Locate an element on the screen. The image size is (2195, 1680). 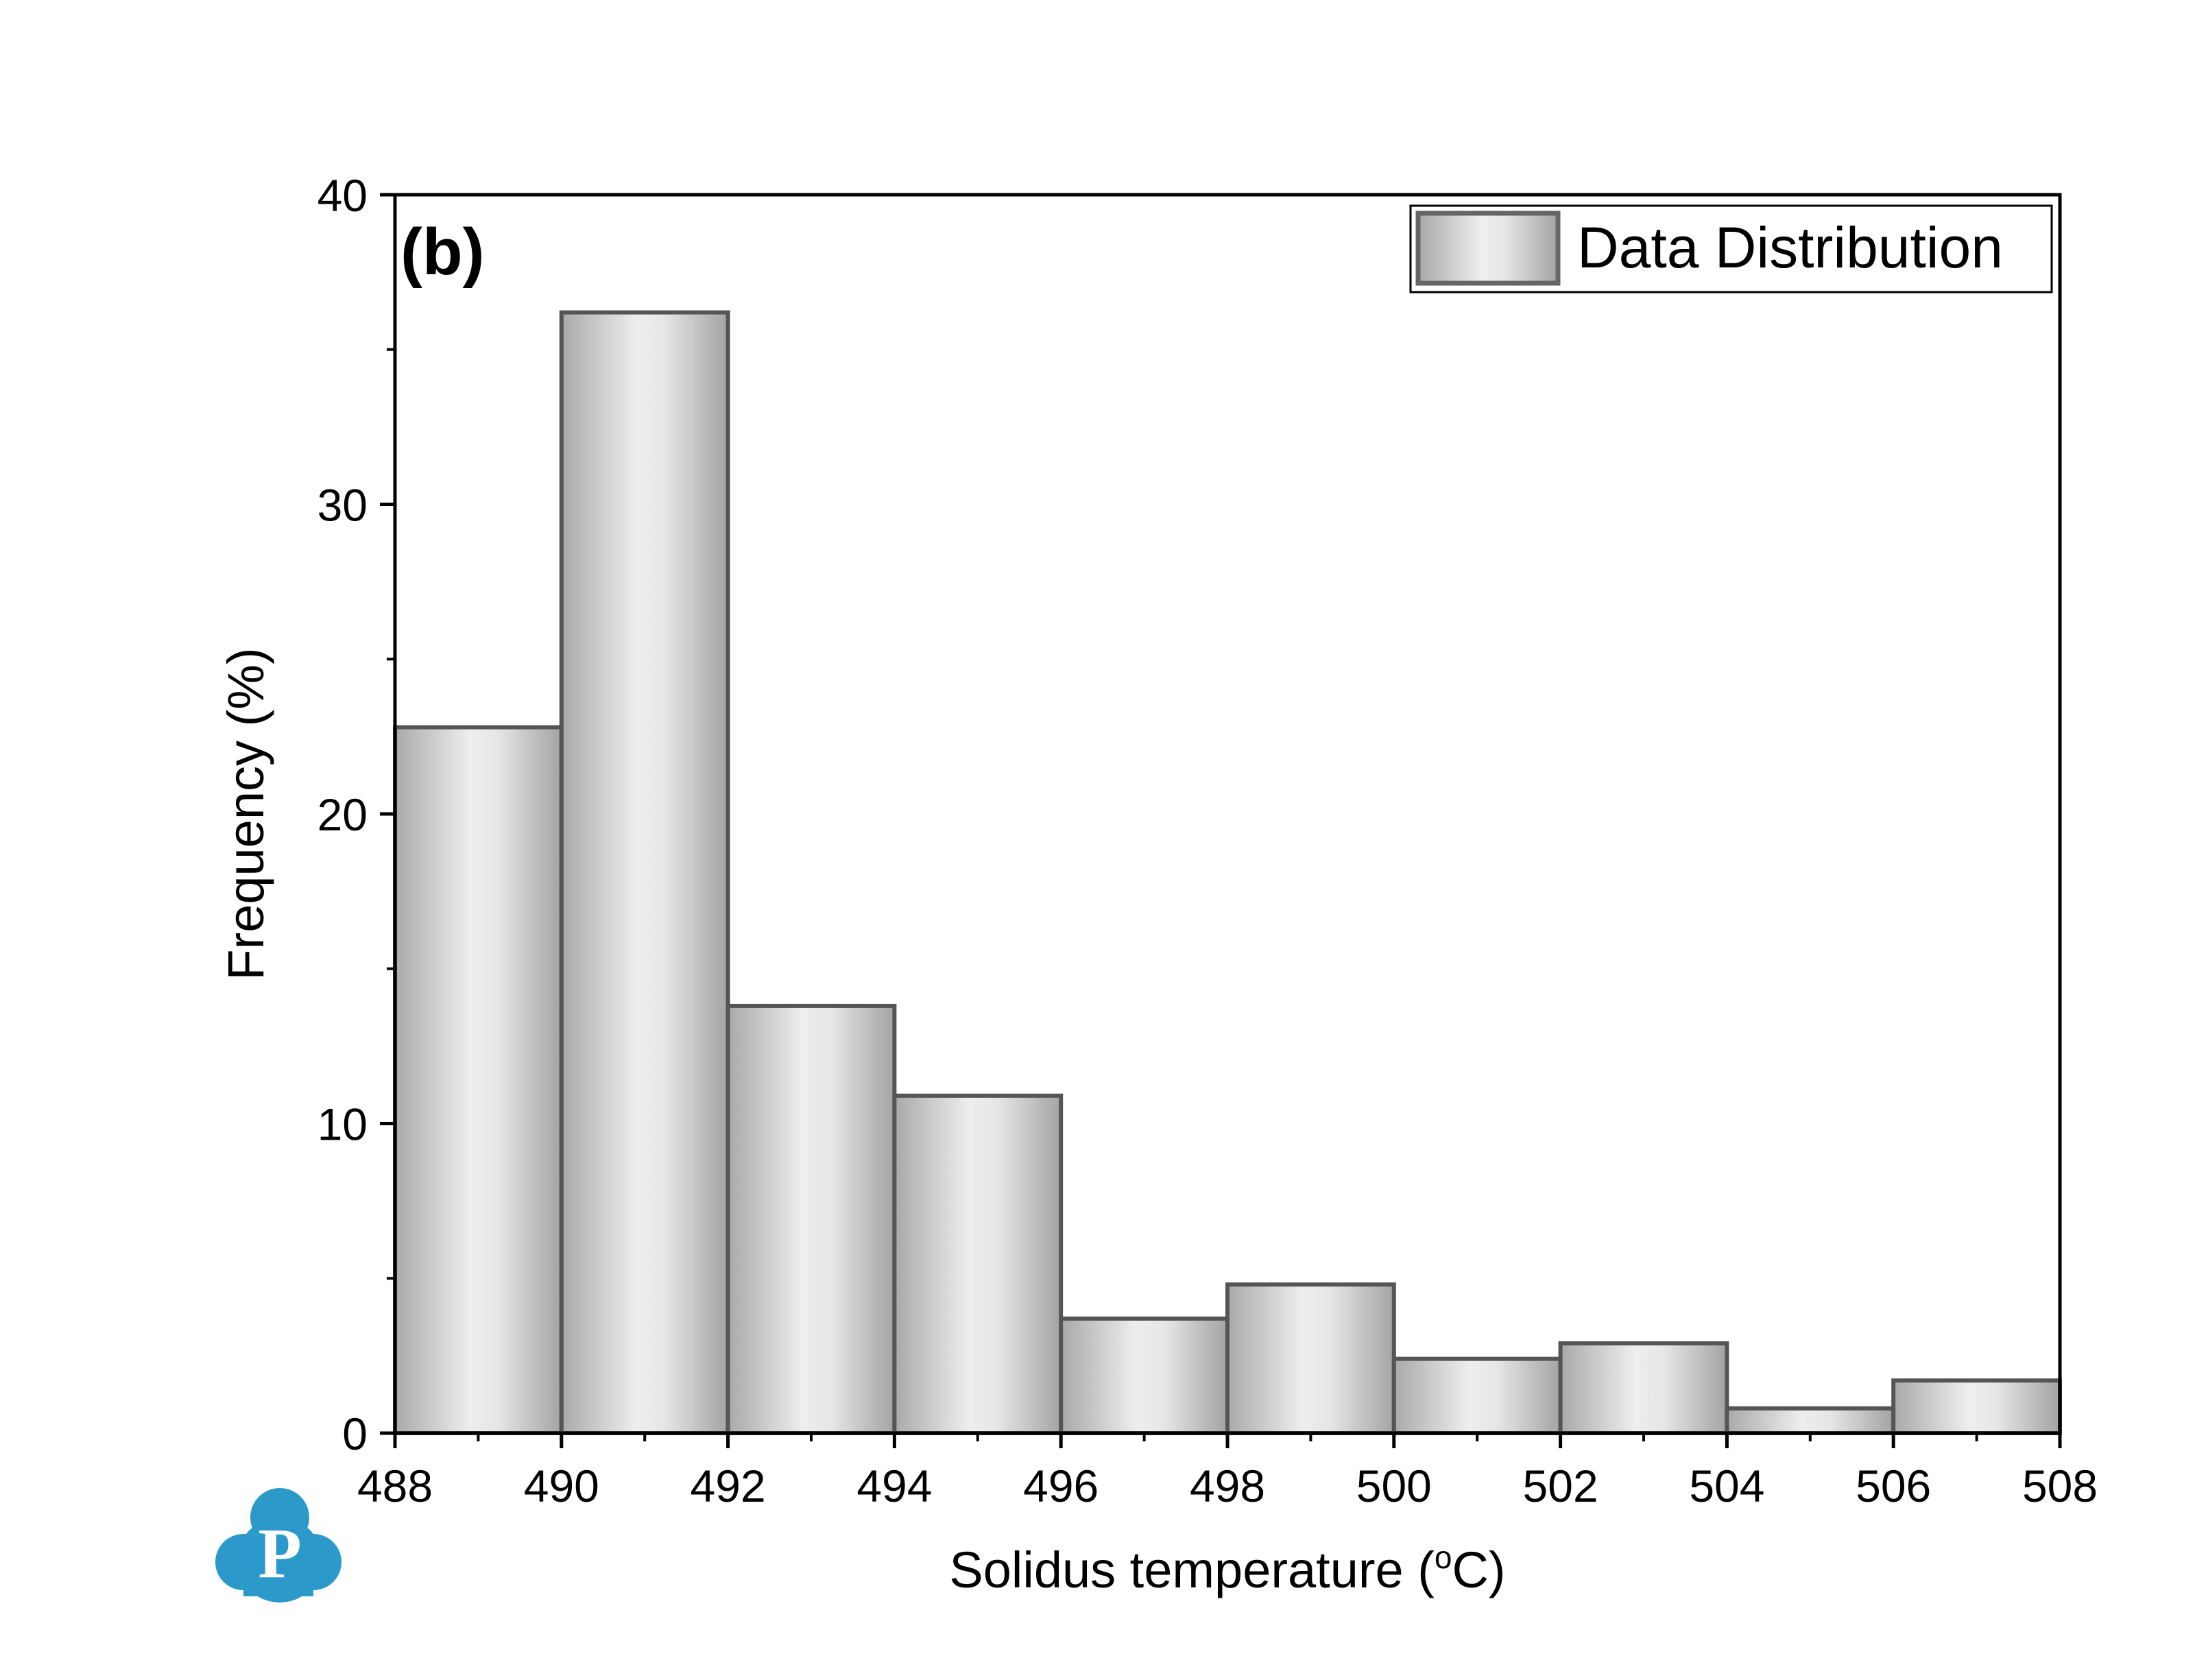
panel-label: (b) is located at coordinates (442, 252).